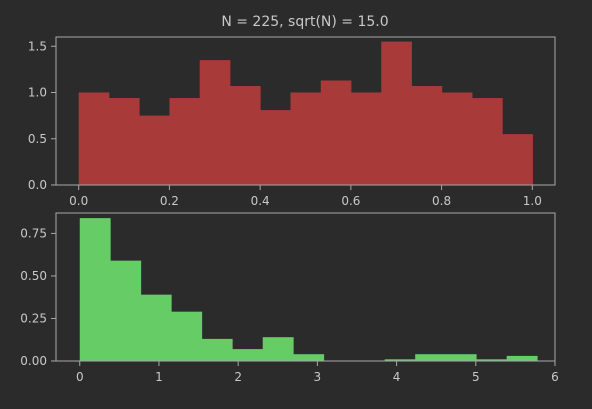 The width and height of the screenshot is (592, 409). Describe the element at coordinates (318, 377) in the screenshot. I see `bottom-x-tick-label: 3` at that location.